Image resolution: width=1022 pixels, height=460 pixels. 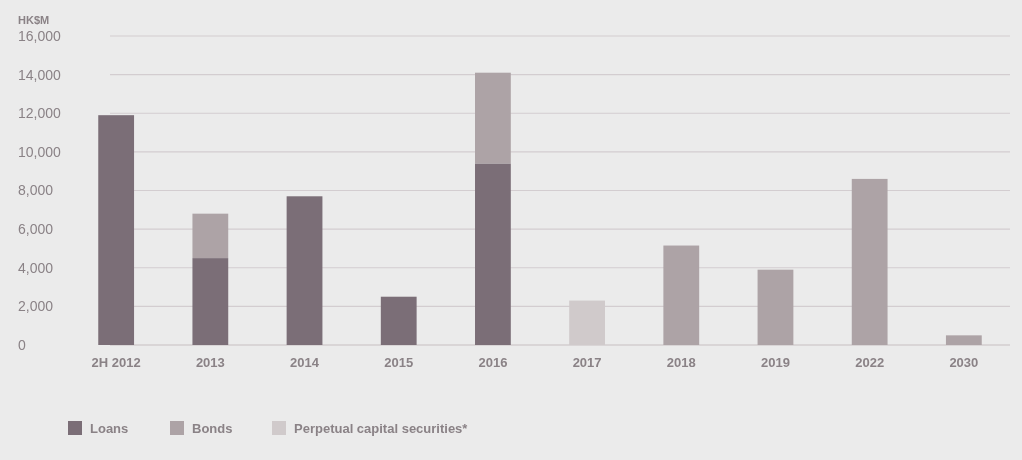 I want to click on x-tick-label: 2H 2012, so click(x=116, y=362).